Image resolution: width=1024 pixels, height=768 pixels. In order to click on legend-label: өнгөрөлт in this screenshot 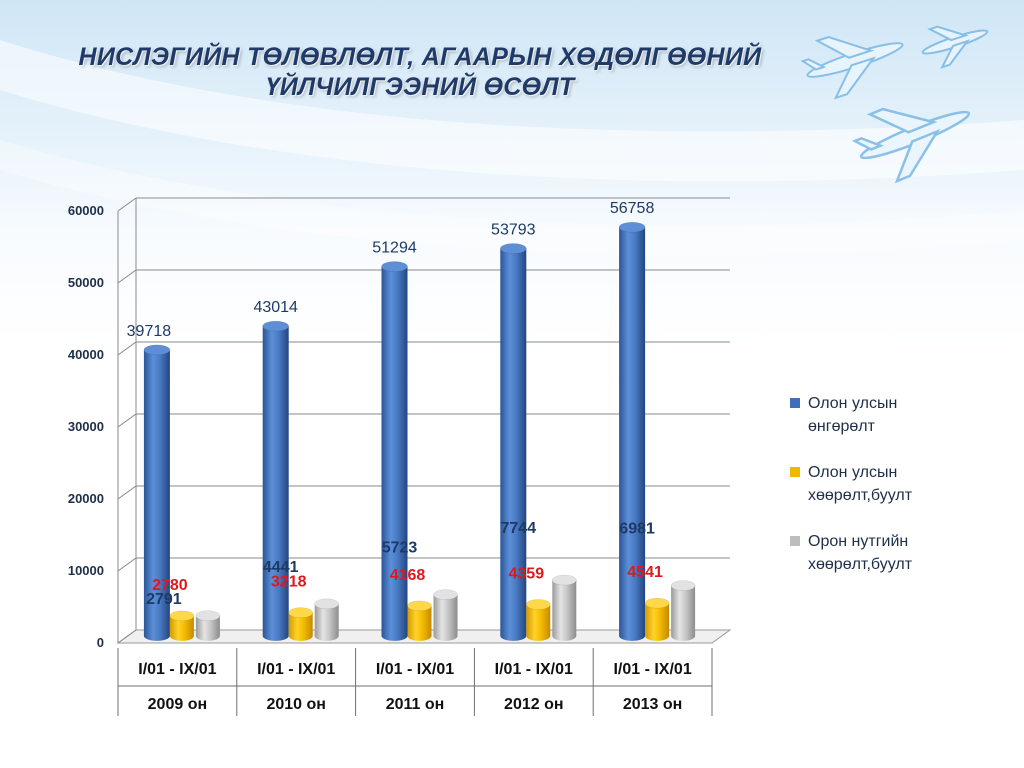, I will do `click(841, 426)`.